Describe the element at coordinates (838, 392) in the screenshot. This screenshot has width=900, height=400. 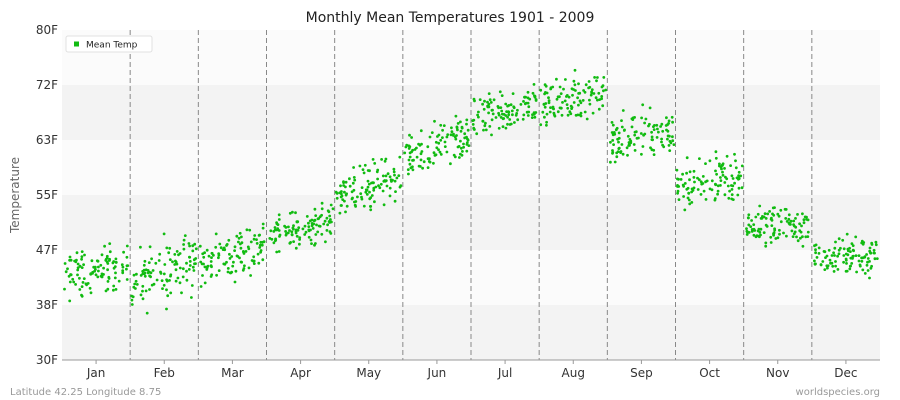
I see `footer-source: worldspecies.org` at that location.